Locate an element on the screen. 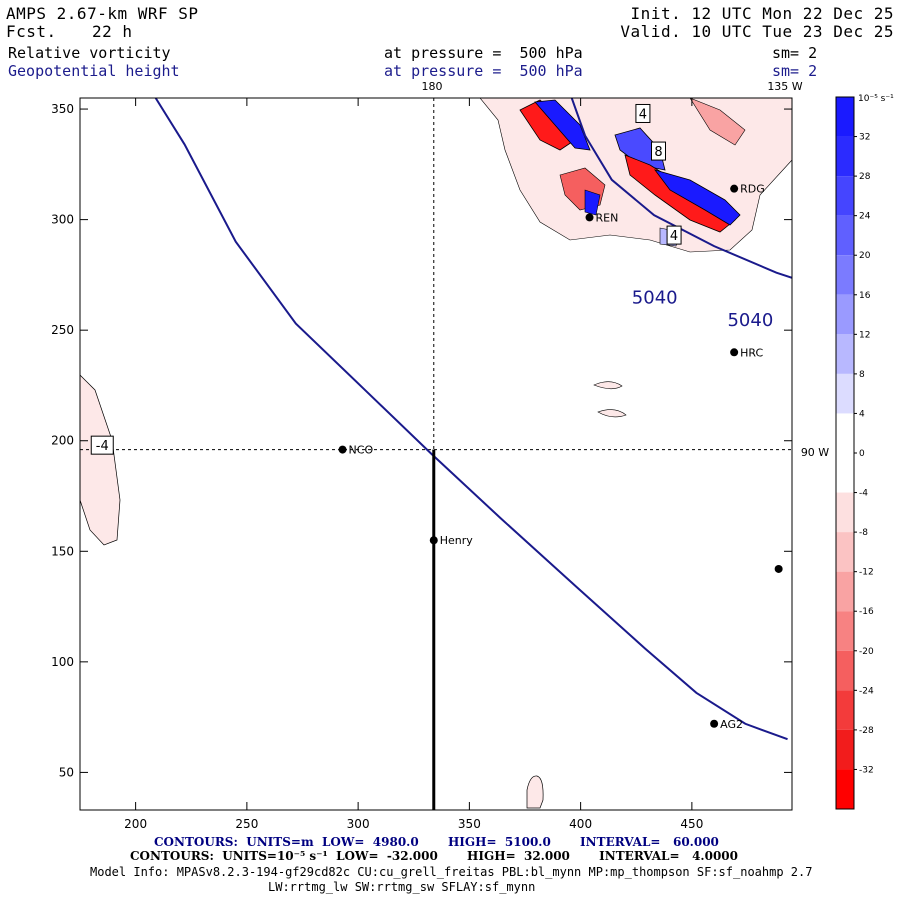  model-title: AMPS 2.67-km WRF SP is located at coordinates (102, 13).